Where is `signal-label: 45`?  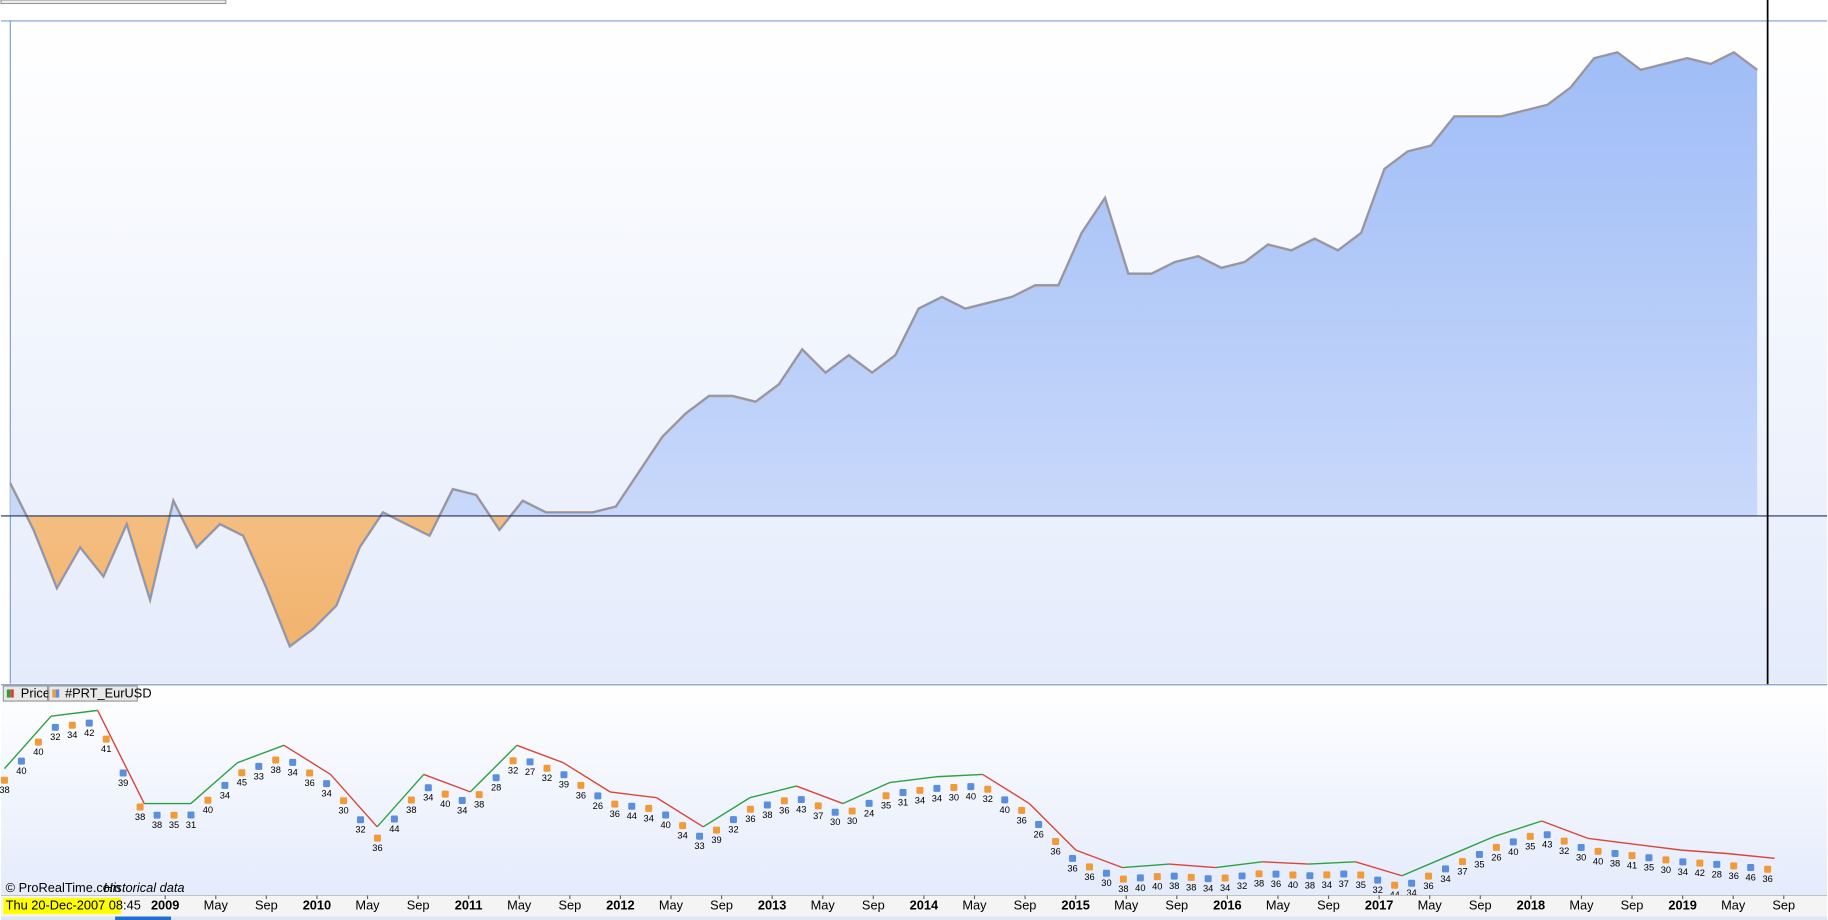 signal-label: 45 is located at coordinates (242, 783).